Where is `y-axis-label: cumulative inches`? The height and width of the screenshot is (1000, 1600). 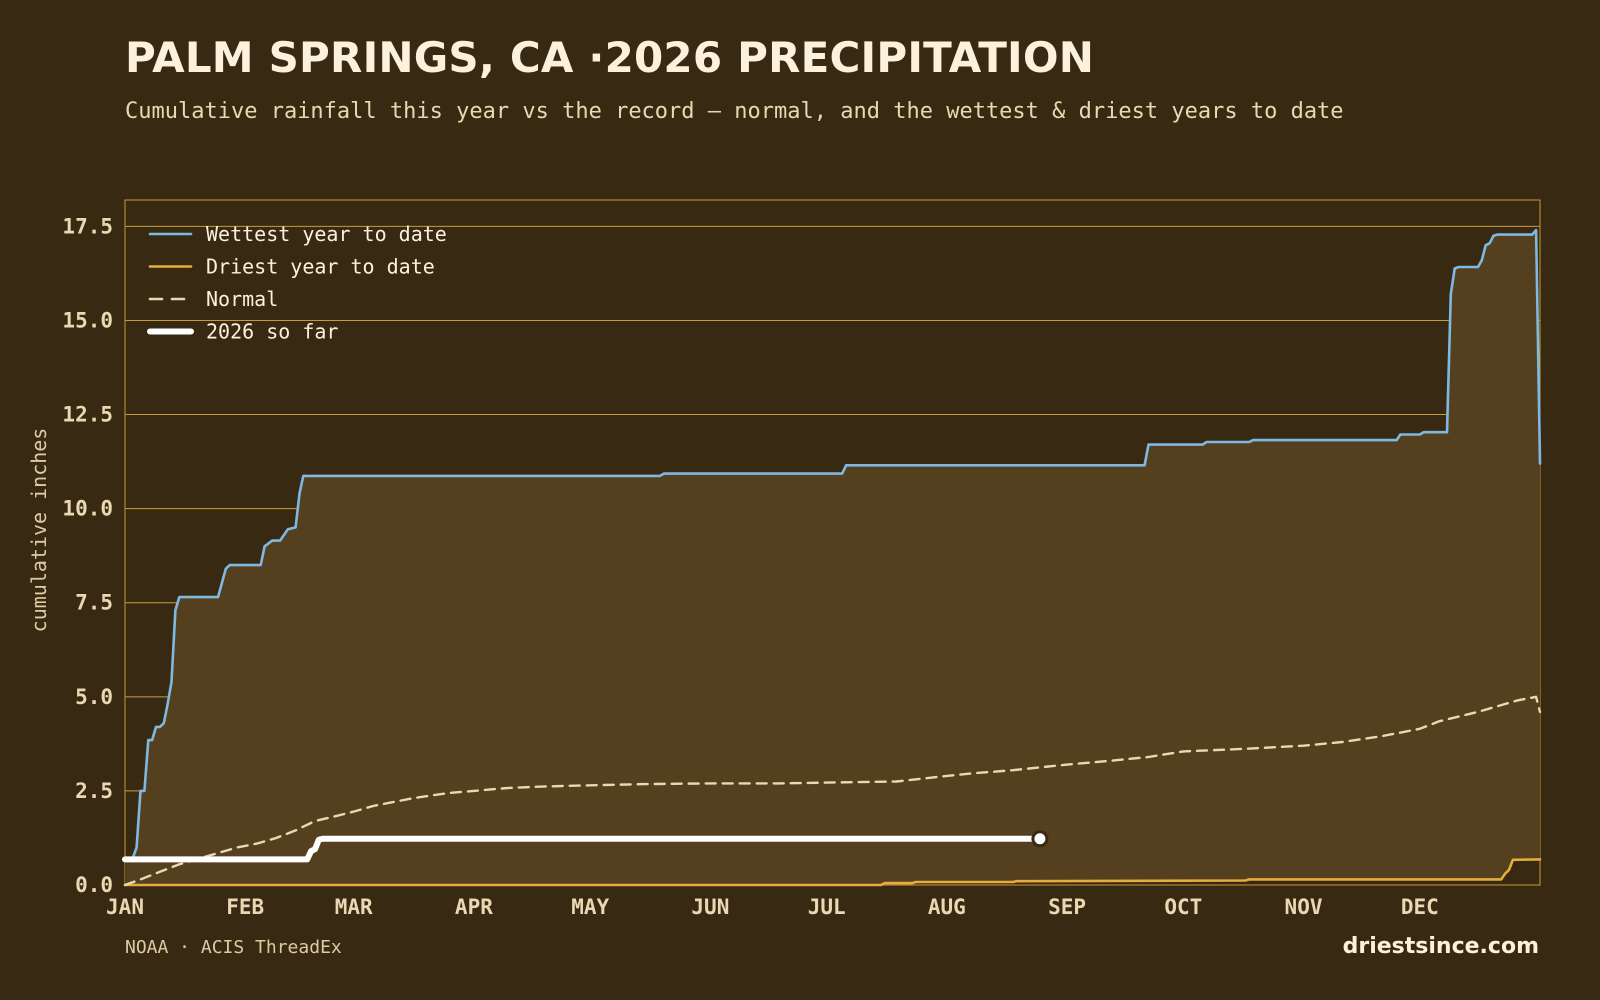 y-axis-label: cumulative inches is located at coordinates (39, 530).